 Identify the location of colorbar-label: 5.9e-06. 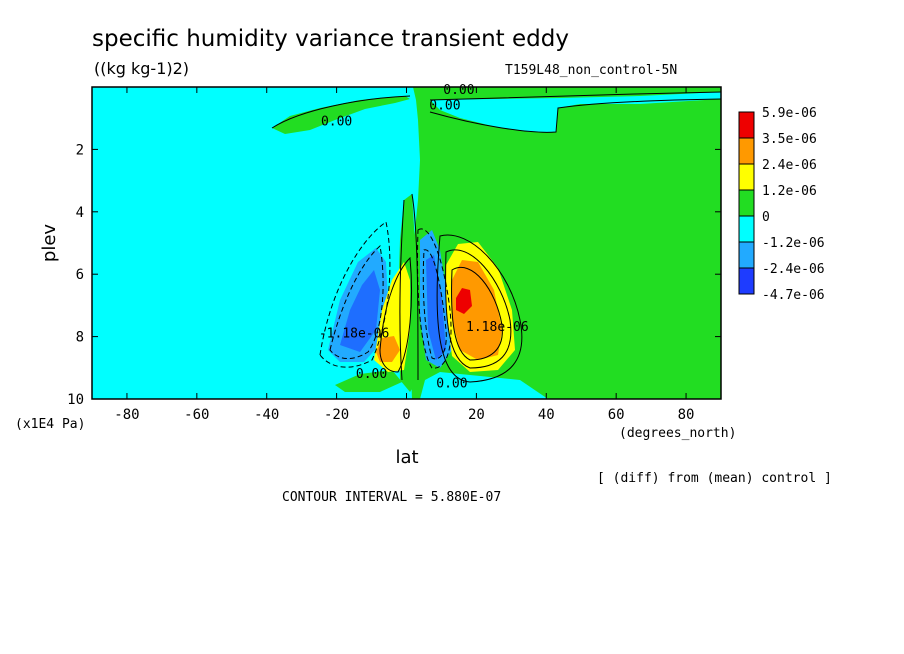
(789, 113).